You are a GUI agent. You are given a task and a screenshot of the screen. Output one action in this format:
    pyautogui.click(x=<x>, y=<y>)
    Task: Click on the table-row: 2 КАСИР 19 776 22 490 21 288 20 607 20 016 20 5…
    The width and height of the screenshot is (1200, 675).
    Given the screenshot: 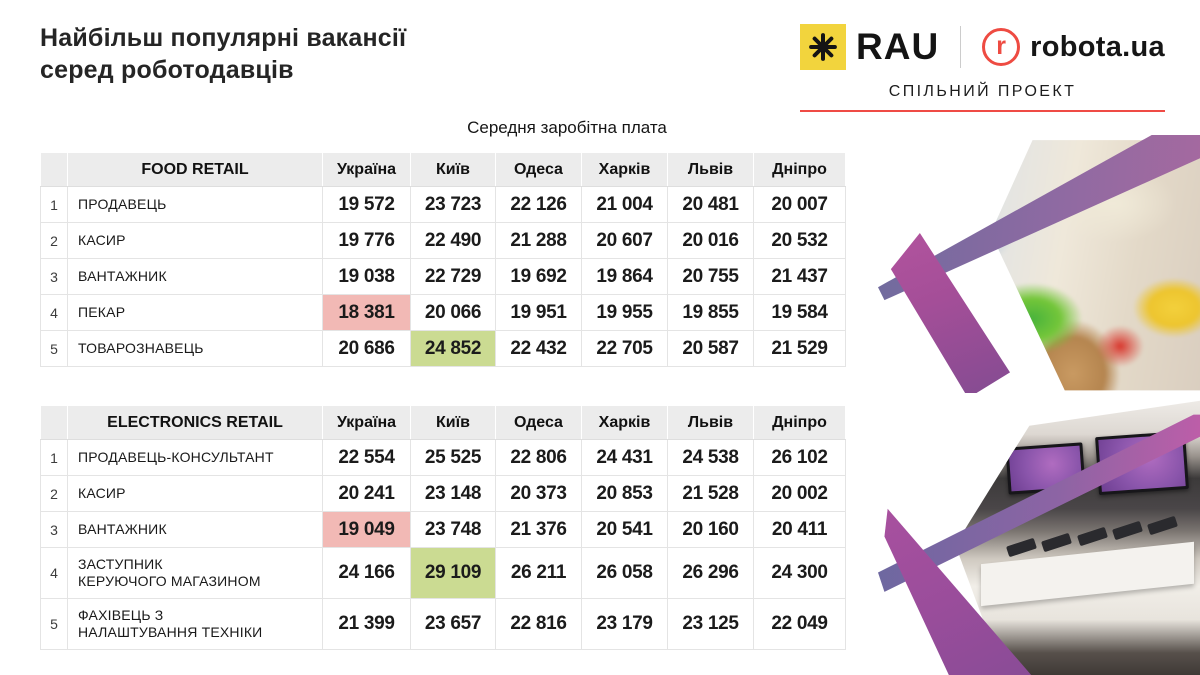 What is the action you would take?
    pyautogui.click(x=443, y=240)
    